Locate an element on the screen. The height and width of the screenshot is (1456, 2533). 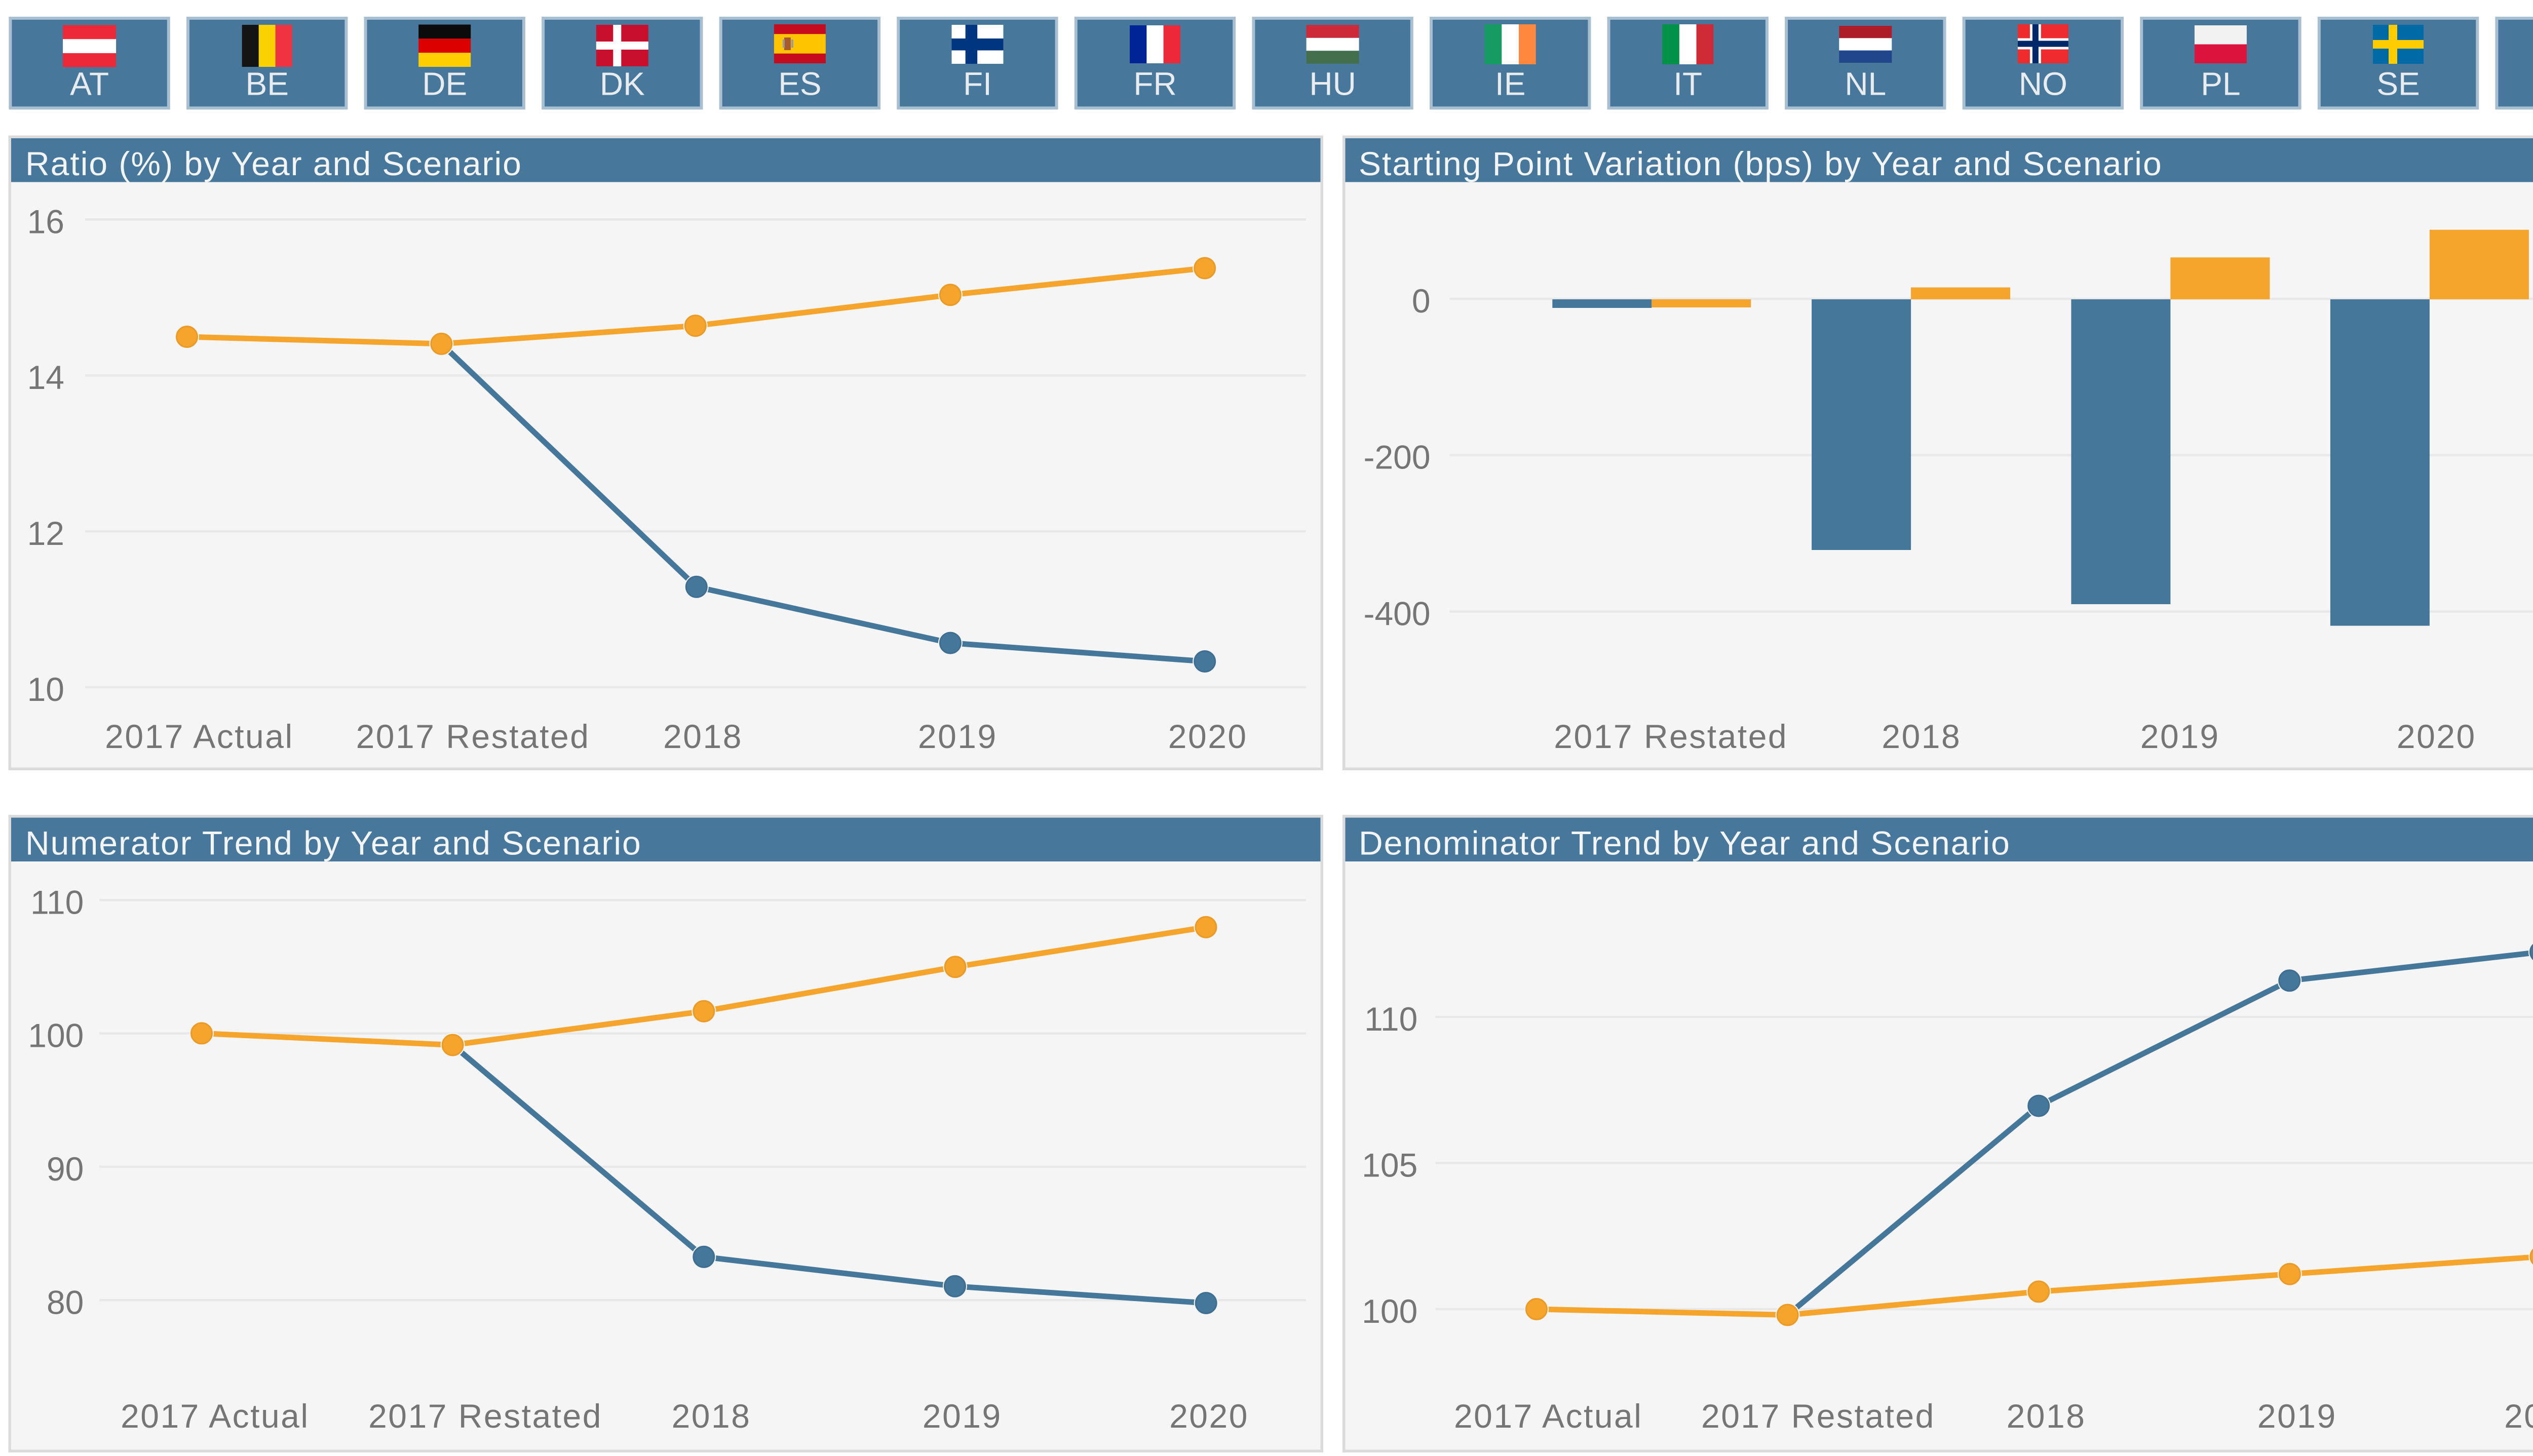
svg-text: NO is located at coordinates (2043, 84).